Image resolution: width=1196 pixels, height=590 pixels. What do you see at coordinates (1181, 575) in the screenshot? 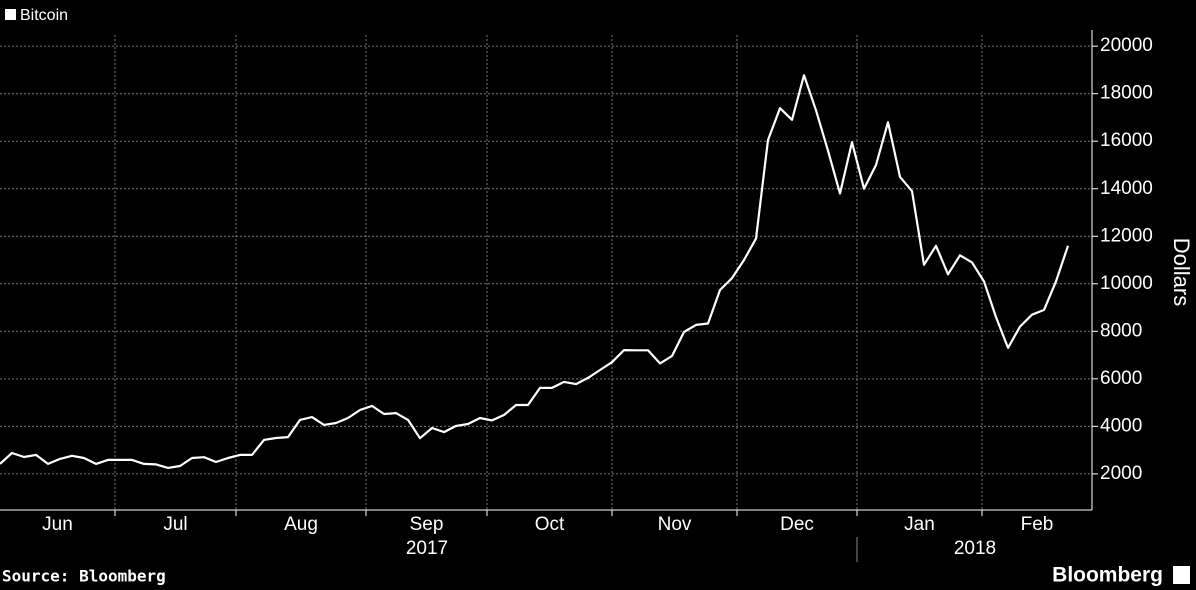
I see `brand-icon` at bounding box center [1181, 575].